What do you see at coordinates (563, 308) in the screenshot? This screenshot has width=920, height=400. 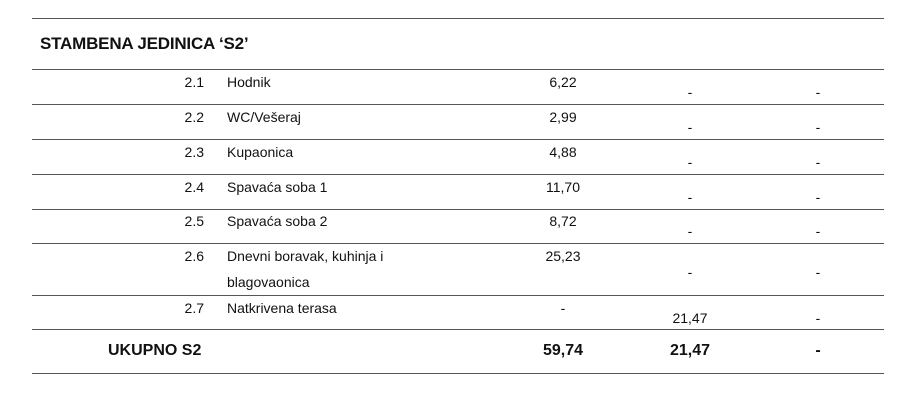 I see `area-value: -` at bounding box center [563, 308].